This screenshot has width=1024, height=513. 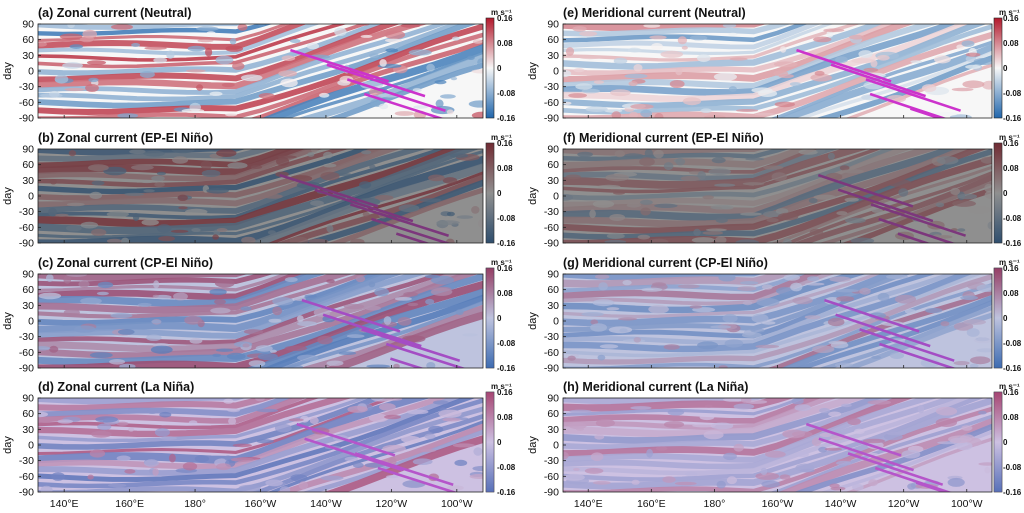 I want to click on x-tick-label: 100°W, so click(x=457, y=504).